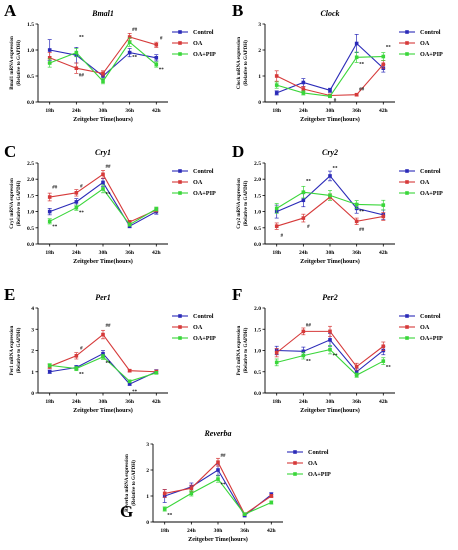  I want to click on y-tick-label: 1, so click(147, 497).